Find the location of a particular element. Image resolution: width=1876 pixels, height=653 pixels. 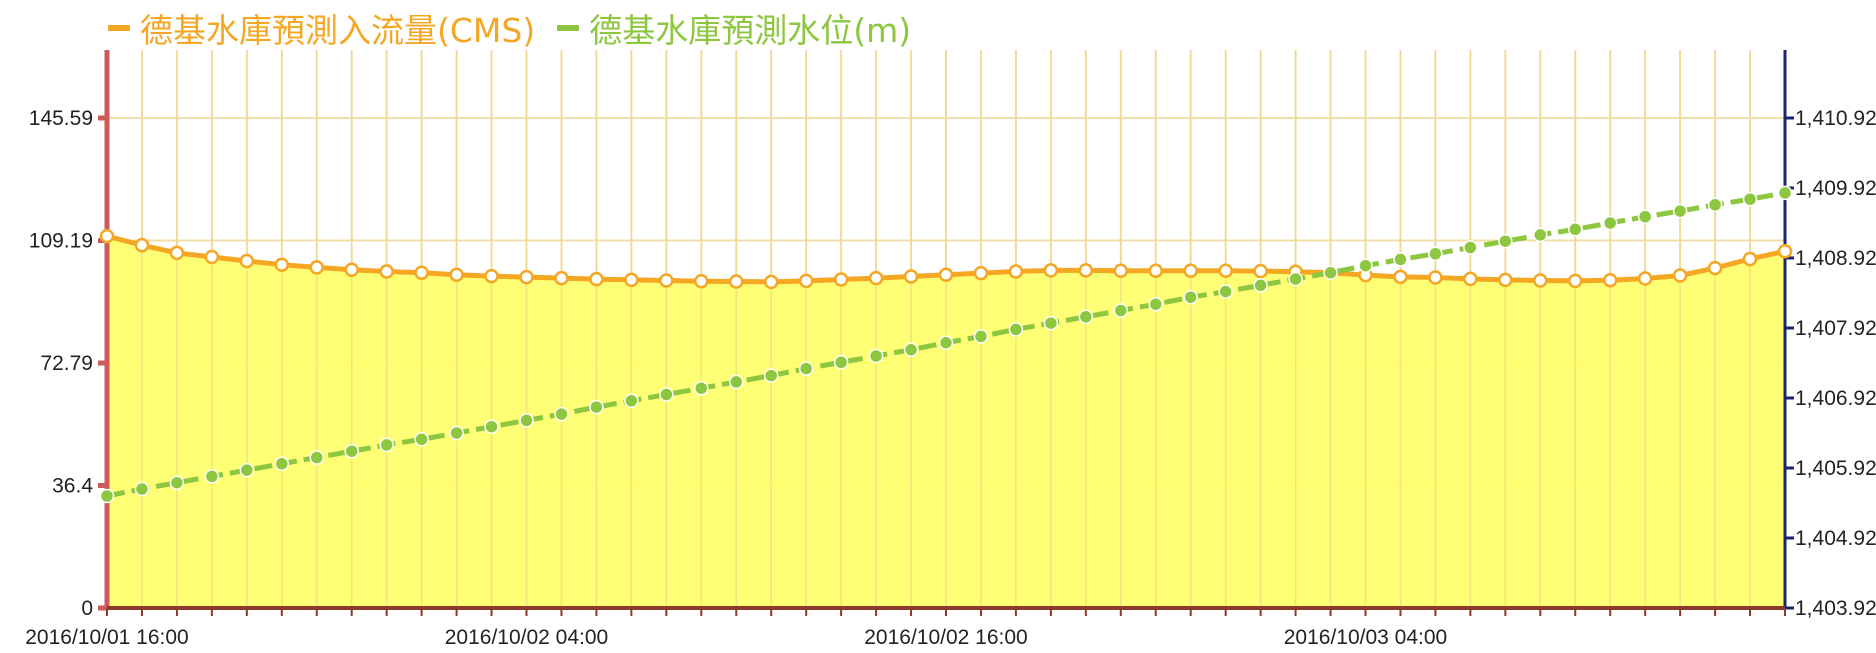

right-tick-label: 1,405.92 is located at coordinates (1835, 468).